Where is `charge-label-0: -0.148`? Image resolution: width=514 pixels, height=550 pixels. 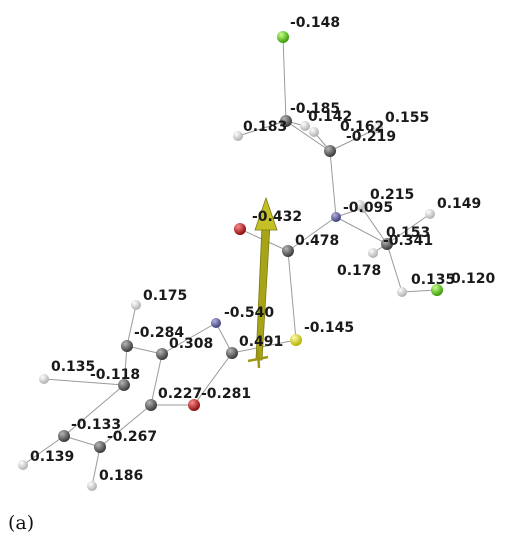 charge-label-0: -0.148 is located at coordinates (315, 23).